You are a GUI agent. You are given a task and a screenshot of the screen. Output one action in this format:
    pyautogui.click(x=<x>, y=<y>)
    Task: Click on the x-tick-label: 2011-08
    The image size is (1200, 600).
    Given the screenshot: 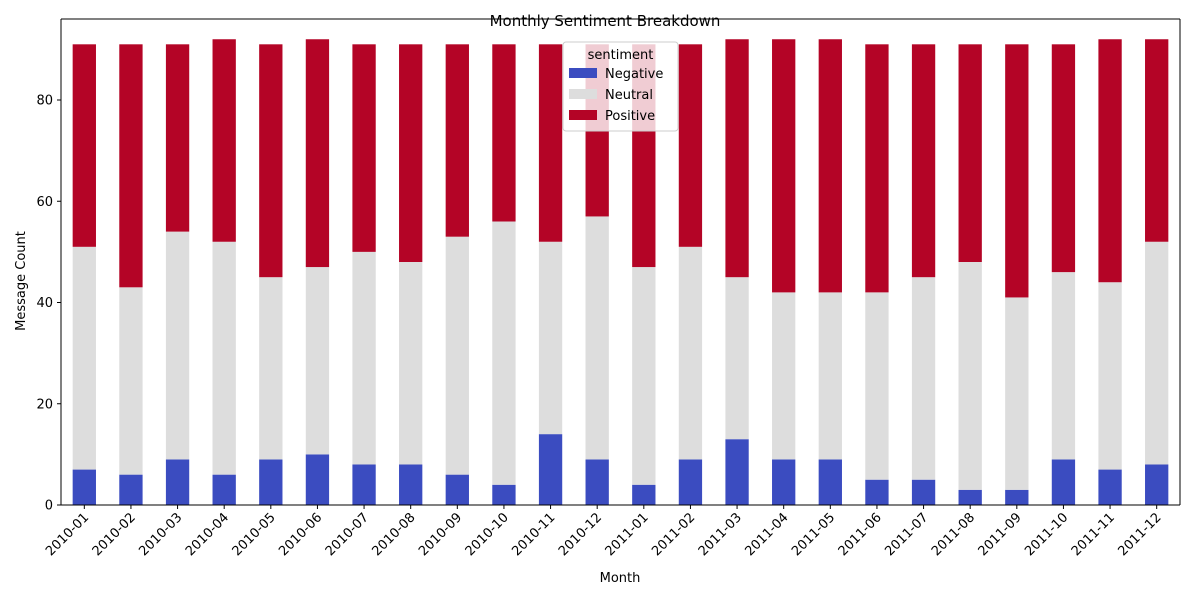 What is the action you would take?
    pyautogui.click(x=953, y=534)
    